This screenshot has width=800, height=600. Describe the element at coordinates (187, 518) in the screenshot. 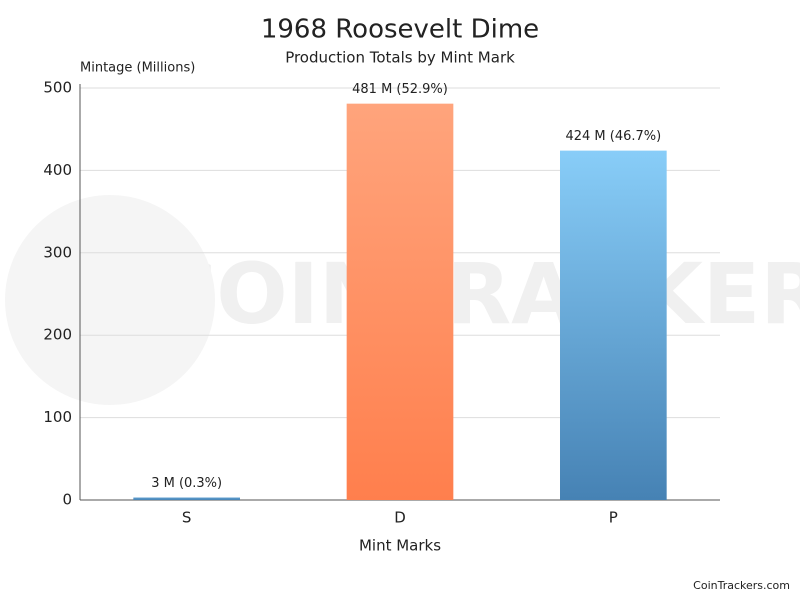

I see `x-tick-label: S` at that location.